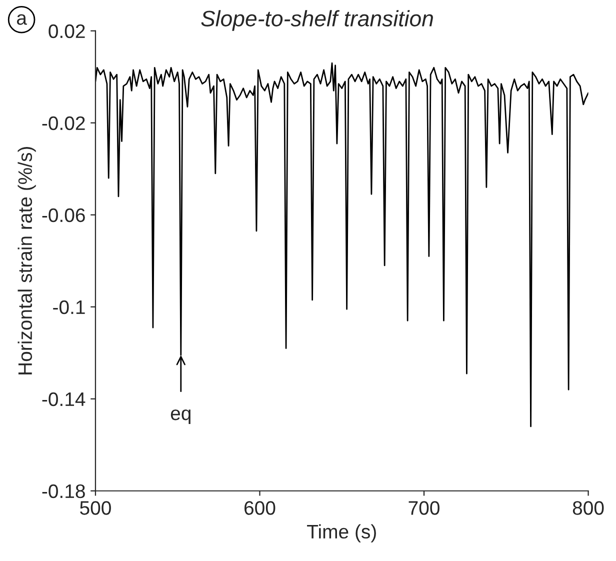 This screenshot has width=616, height=561. What do you see at coordinates (63, 123) in the screenshot?
I see `y-tick-label: -0.02` at bounding box center [63, 123].